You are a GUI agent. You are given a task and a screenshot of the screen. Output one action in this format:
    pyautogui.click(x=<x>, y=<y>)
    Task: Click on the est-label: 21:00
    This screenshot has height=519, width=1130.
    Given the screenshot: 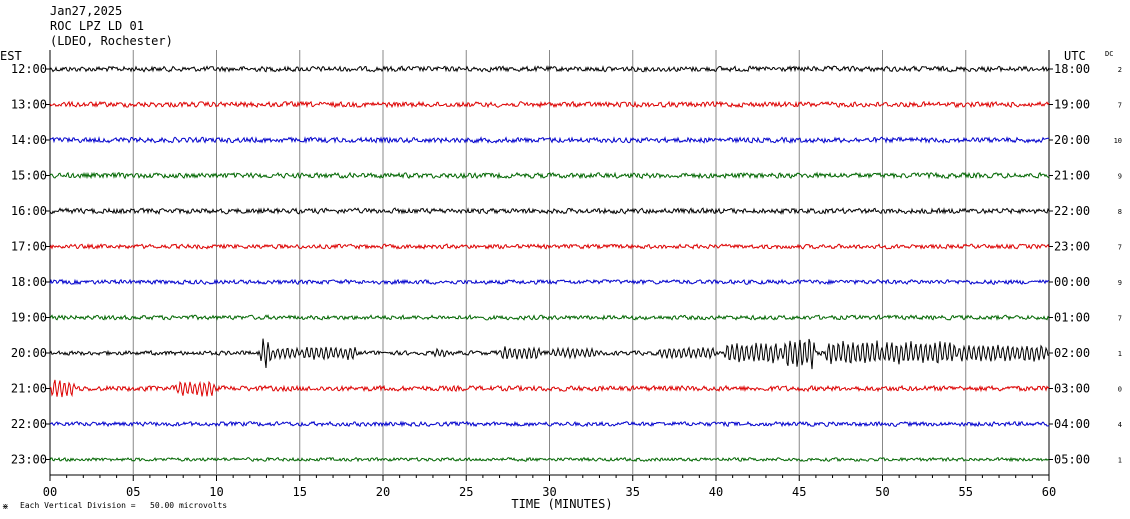 What is the action you would take?
    pyautogui.click(x=29, y=389)
    